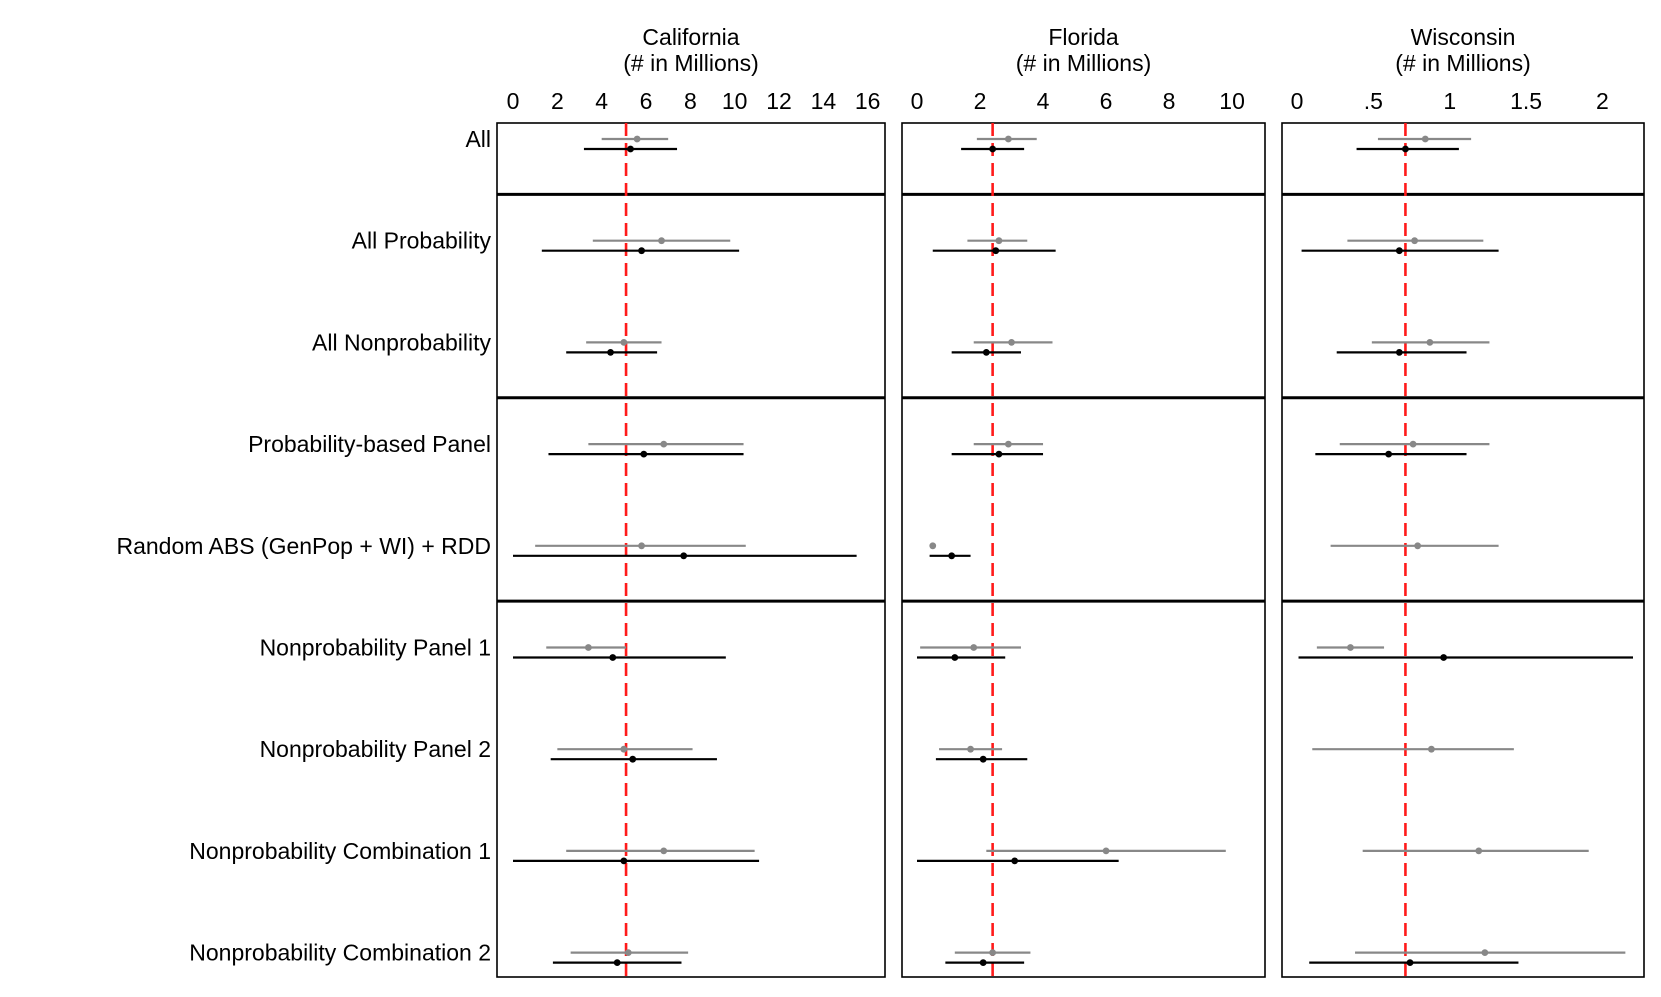  Describe the element at coordinates (422, 241) in the screenshot. I see `row-label: All Probability` at that location.